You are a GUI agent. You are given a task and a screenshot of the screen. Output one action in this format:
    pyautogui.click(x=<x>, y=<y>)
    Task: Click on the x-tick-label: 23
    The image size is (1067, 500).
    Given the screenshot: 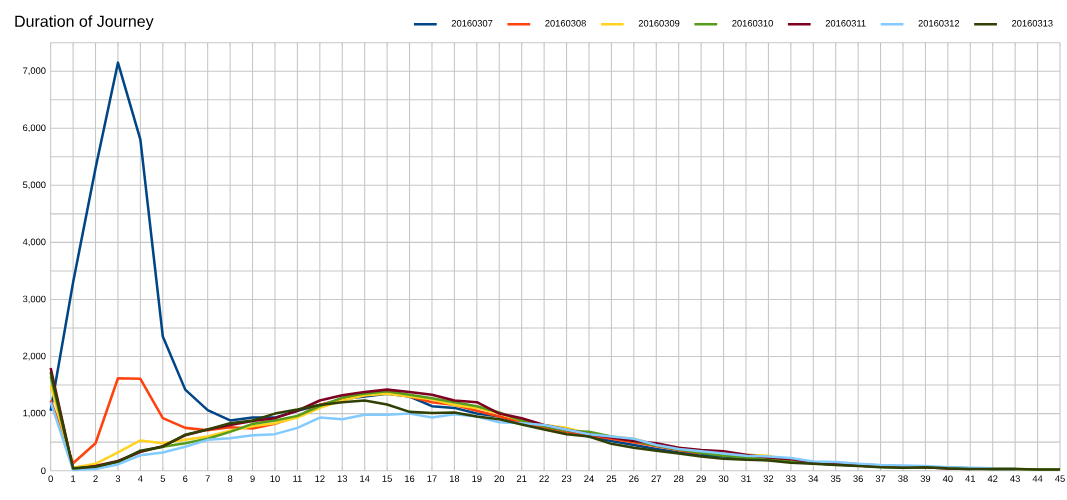 What is the action you would take?
    pyautogui.click(x=566, y=478)
    